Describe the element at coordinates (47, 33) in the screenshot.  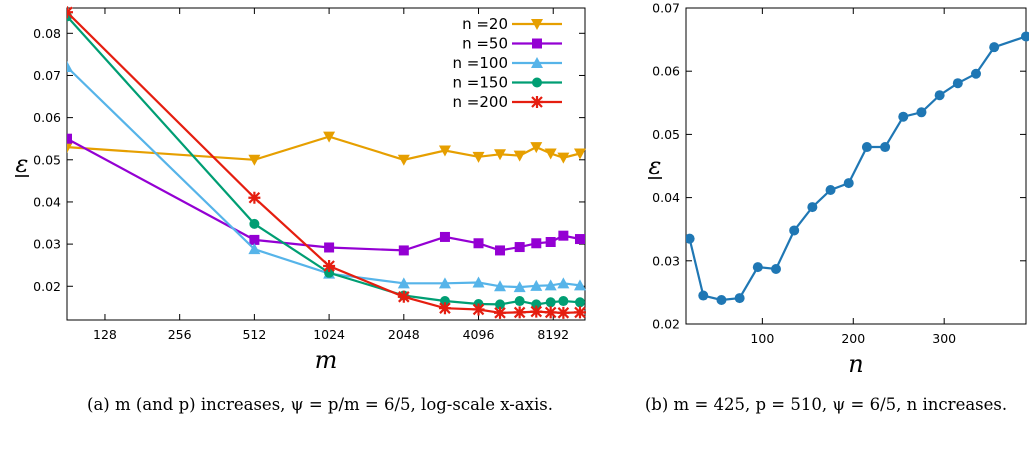
I see `y-tick-label: 0.08` at that location.